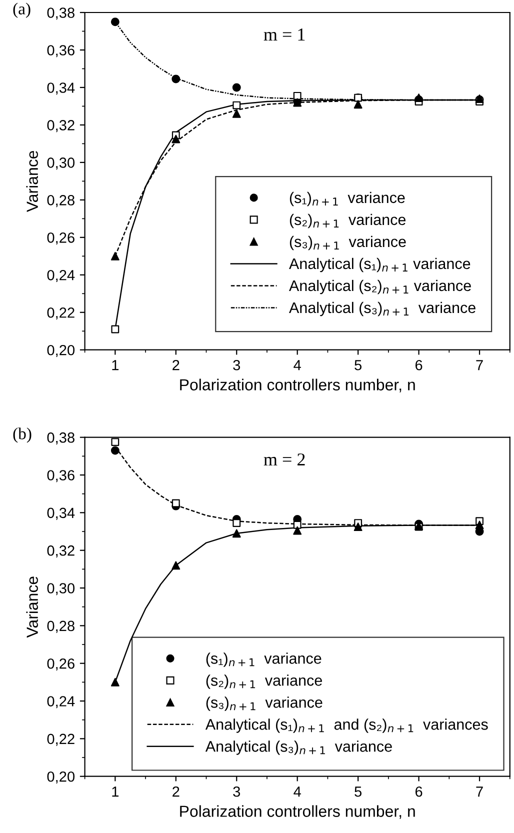 The height and width of the screenshot is (833, 514). I want to click on chart-title: (b), so click(22, 435).